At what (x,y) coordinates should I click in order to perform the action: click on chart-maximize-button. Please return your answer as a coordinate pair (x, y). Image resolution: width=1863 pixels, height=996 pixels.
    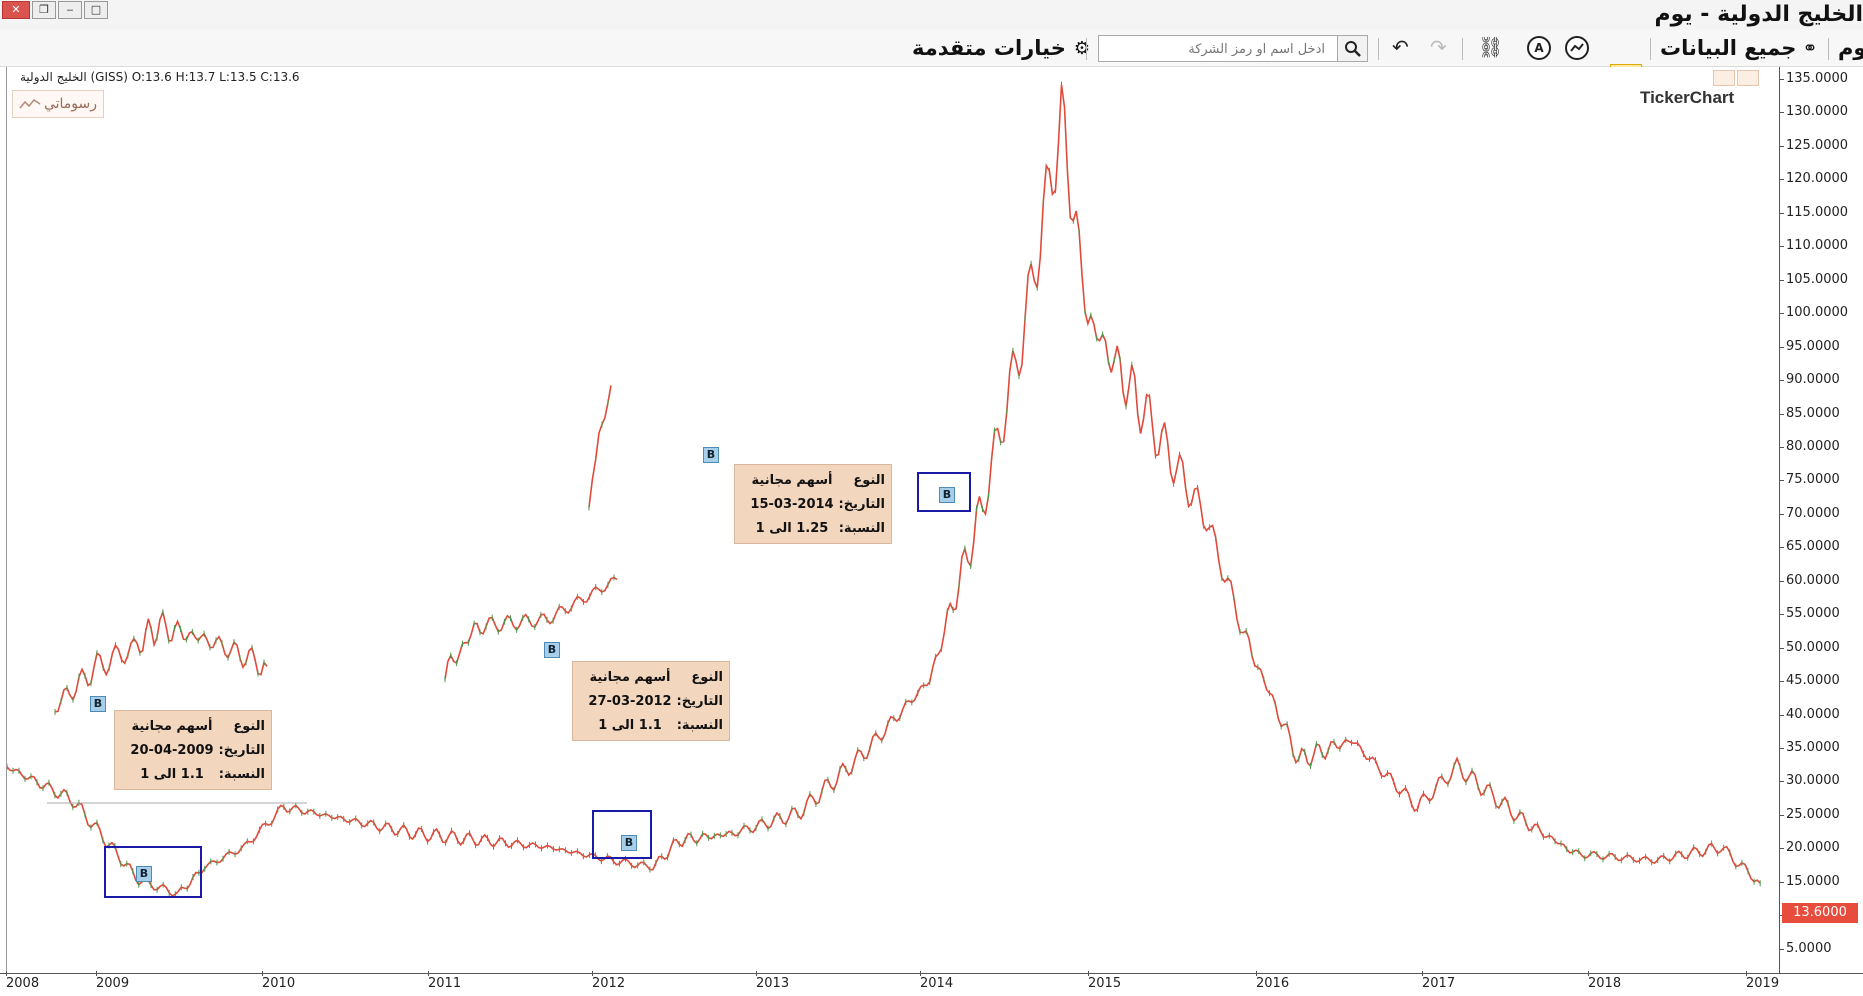
    Looking at the image, I should click on (1724, 78).